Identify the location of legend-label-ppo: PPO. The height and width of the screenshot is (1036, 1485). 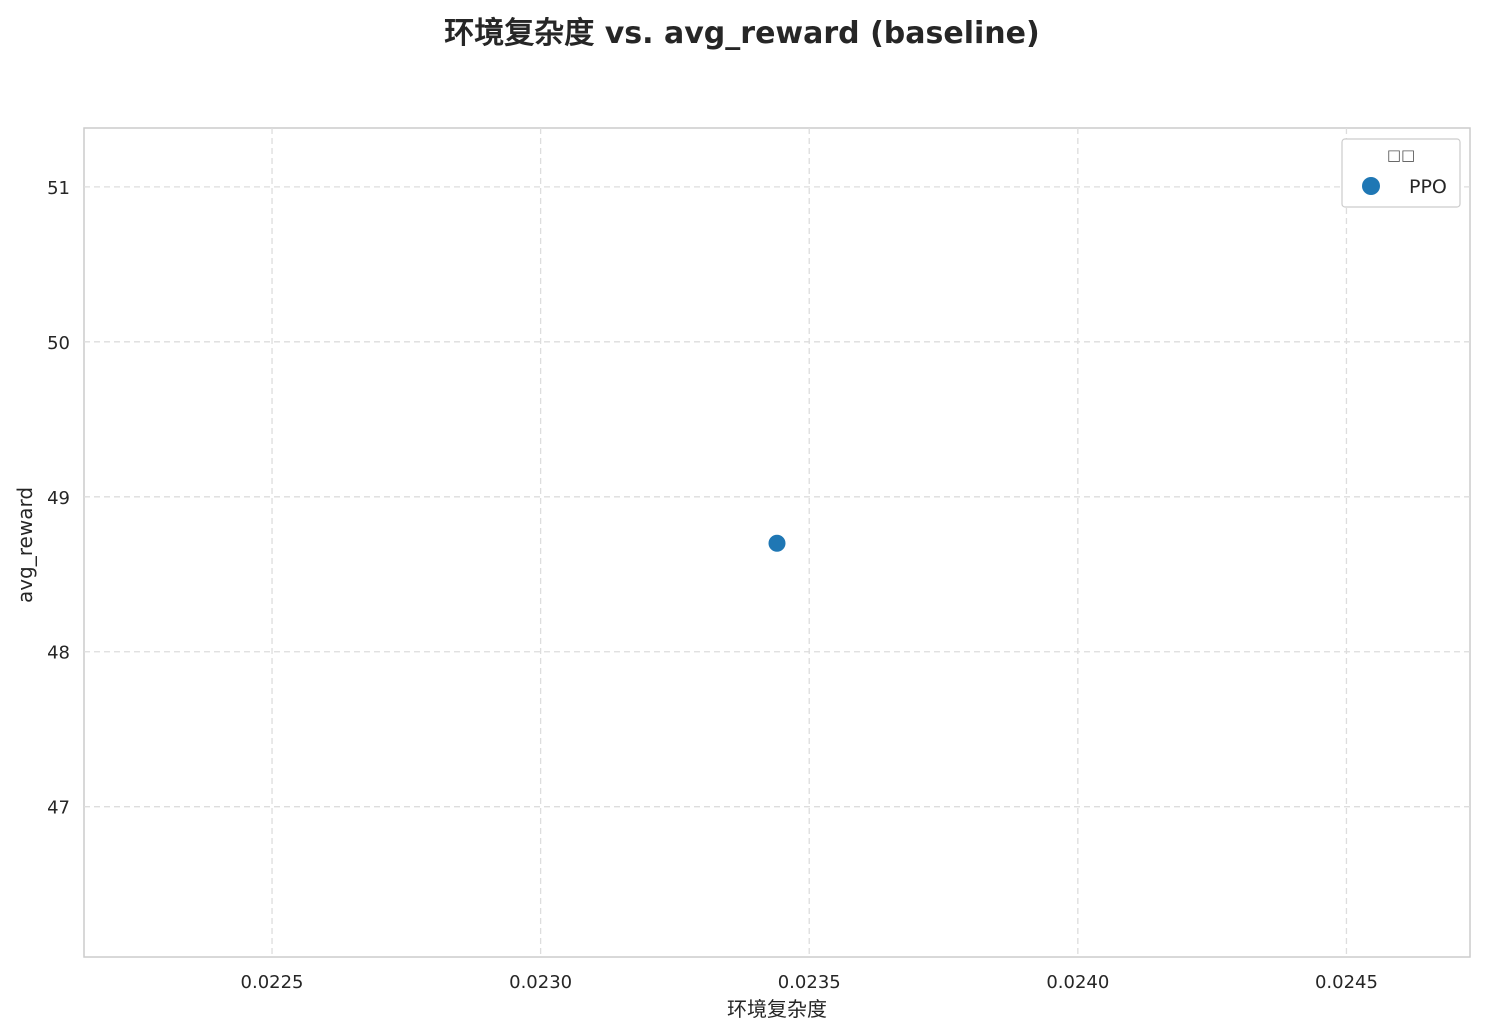
(1428, 187).